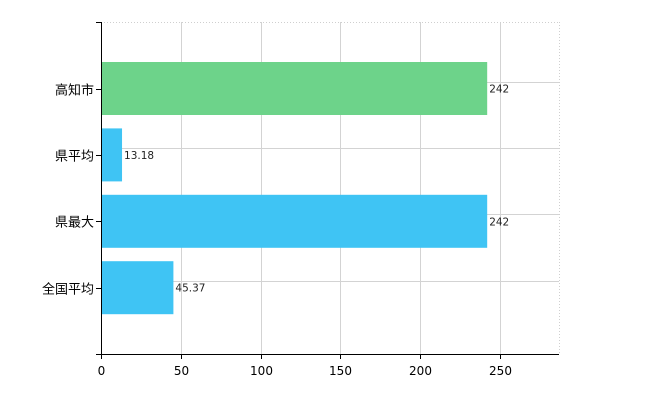 Image resolution: width=650 pixels, height=400 pixels. Describe the element at coordinates (261, 371) in the screenshot. I see `x-tick-label: 100` at that location.